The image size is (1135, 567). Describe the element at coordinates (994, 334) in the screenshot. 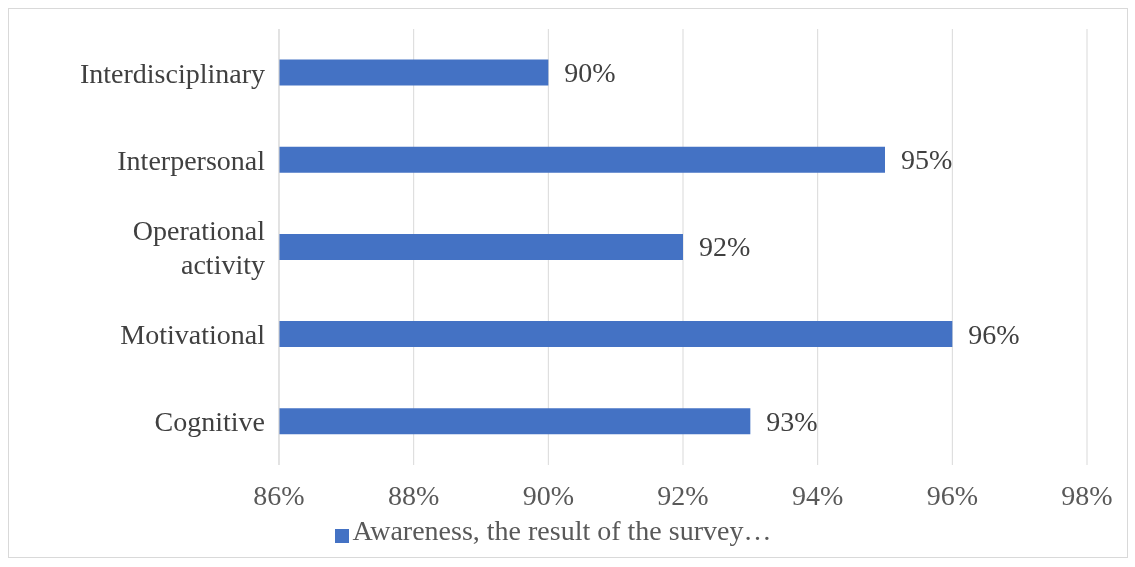

I see `data-label: 96%` at that location.